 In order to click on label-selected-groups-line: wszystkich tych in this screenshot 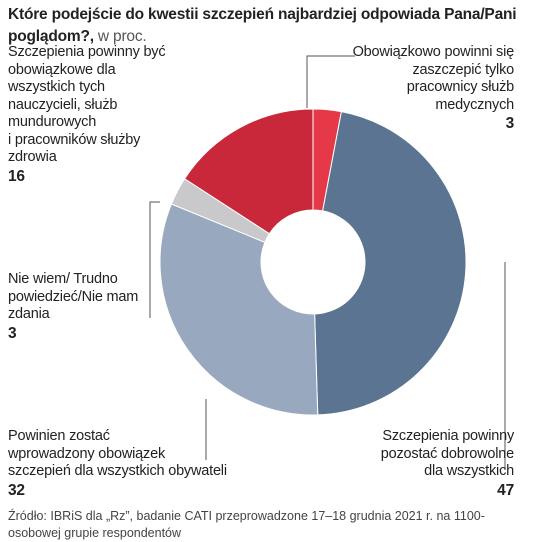, I will do `click(56, 87)`.